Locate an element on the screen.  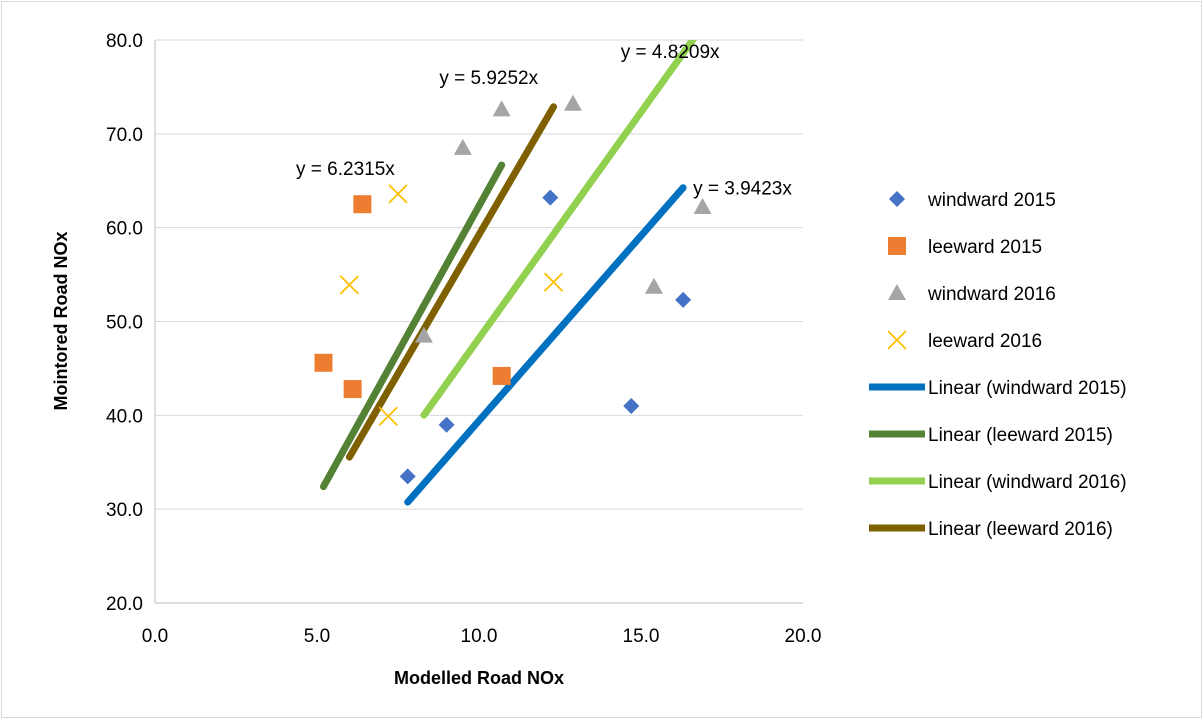
legend-marker-square is located at coordinates (897, 246).